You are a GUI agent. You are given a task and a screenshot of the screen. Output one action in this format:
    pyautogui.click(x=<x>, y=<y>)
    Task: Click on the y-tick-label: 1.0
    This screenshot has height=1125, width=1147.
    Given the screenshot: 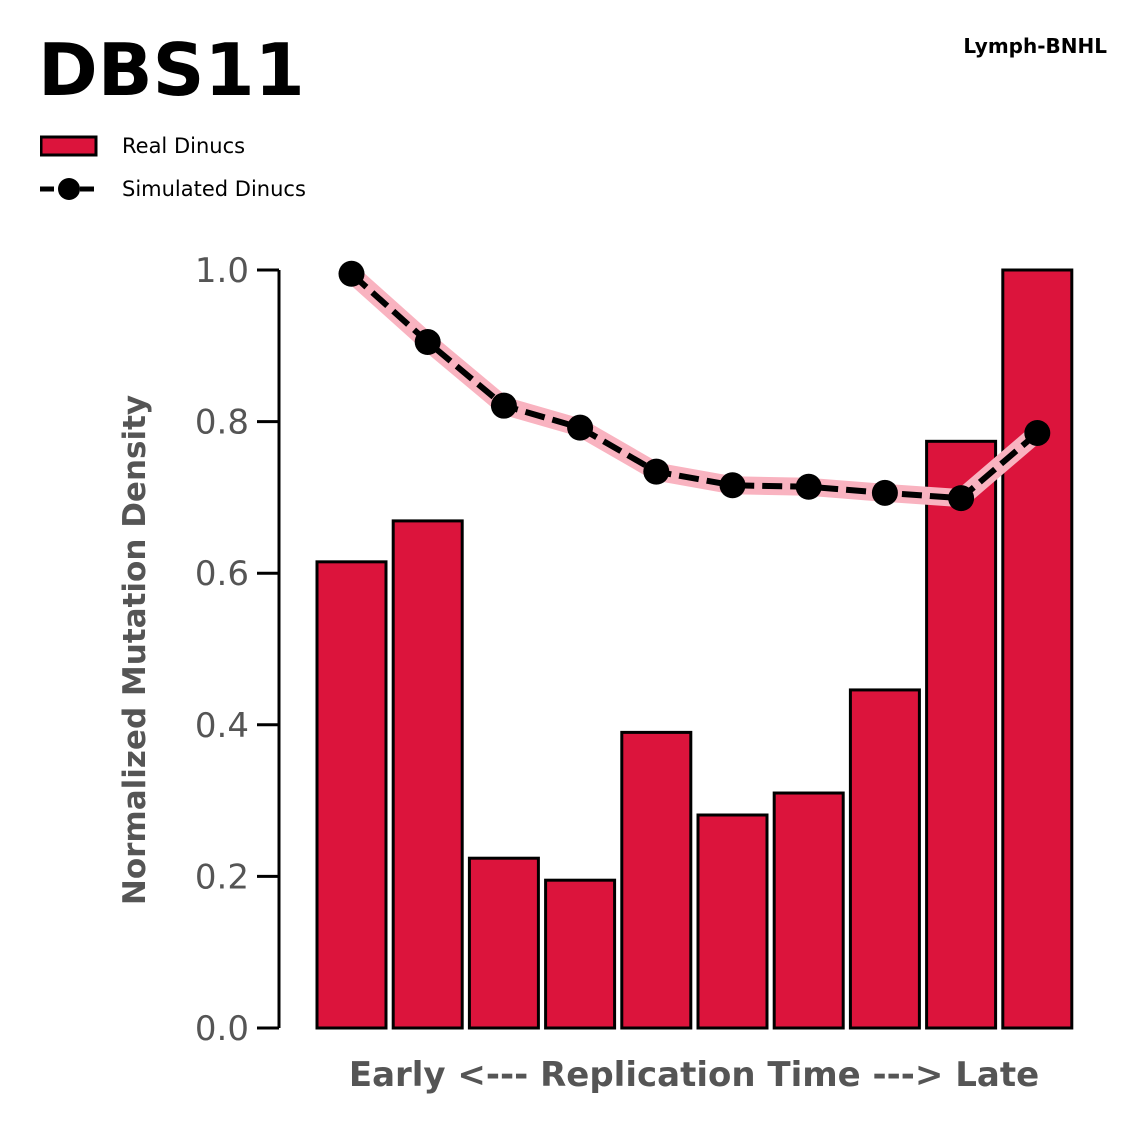 What is the action you would take?
    pyautogui.click(x=222, y=271)
    